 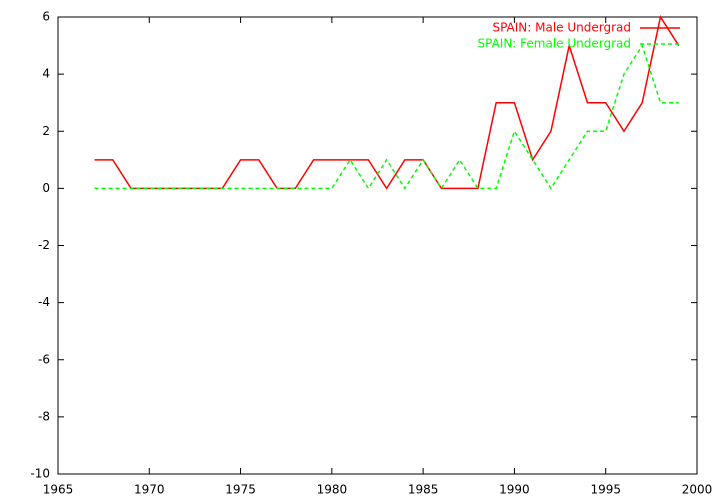 I want to click on x-tick-label: 1985, so click(x=423, y=490).